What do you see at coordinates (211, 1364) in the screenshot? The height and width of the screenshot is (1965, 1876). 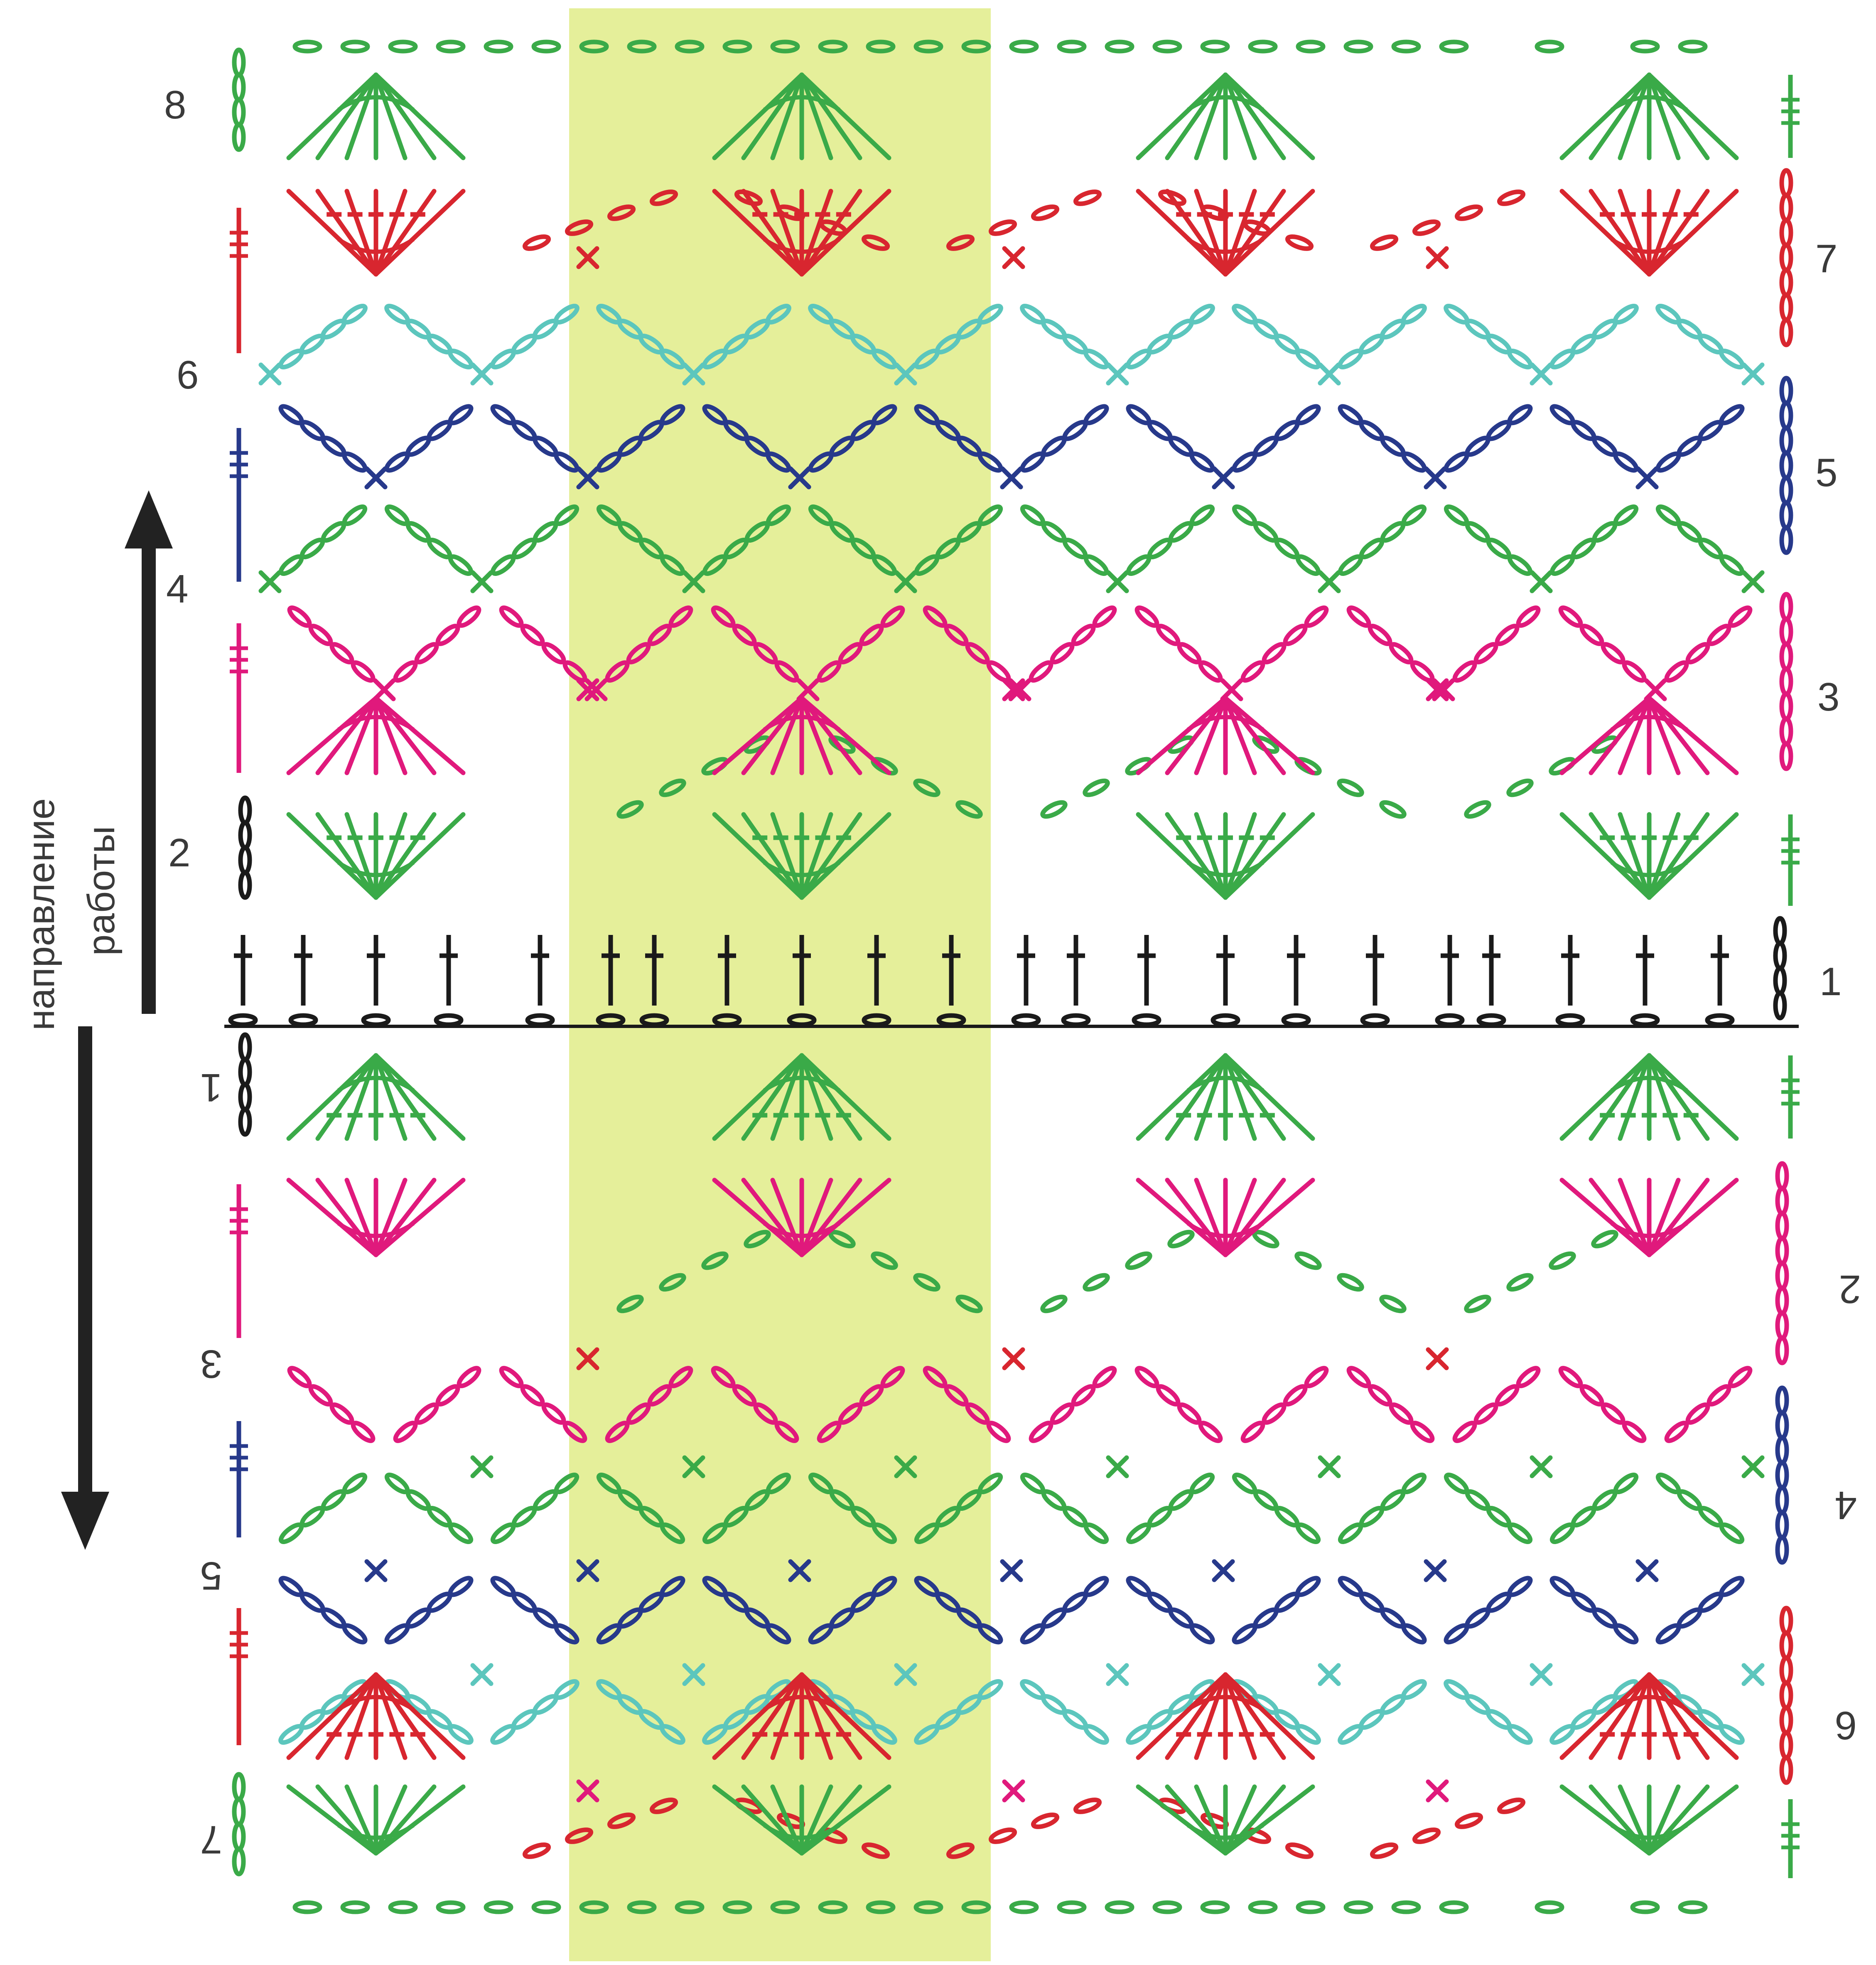 I see `row-label-3-inverted: 3` at bounding box center [211, 1364].